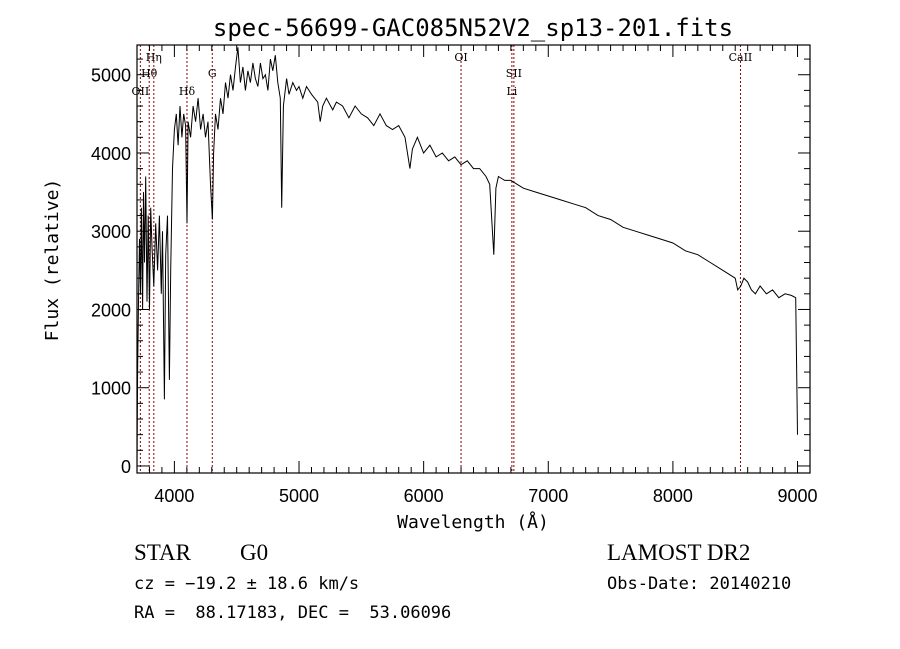 This screenshot has width=900, height=649. What do you see at coordinates (174, 496) in the screenshot?
I see `x-tick-label: 4000` at bounding box center [174, 496].